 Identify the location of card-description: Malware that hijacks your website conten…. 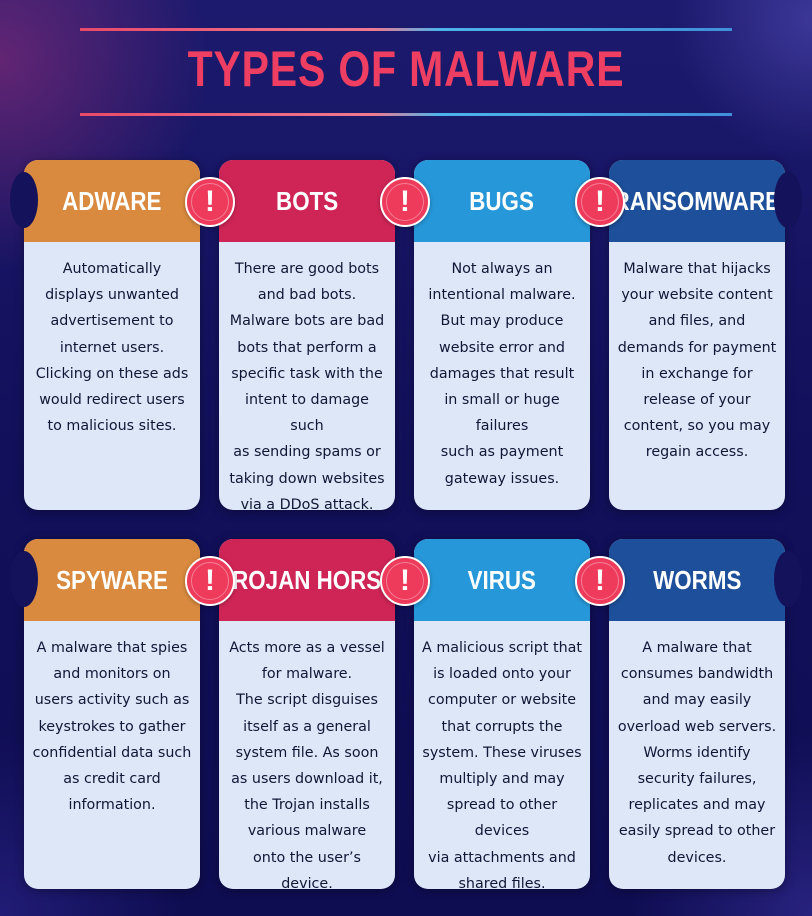
(697, 361).